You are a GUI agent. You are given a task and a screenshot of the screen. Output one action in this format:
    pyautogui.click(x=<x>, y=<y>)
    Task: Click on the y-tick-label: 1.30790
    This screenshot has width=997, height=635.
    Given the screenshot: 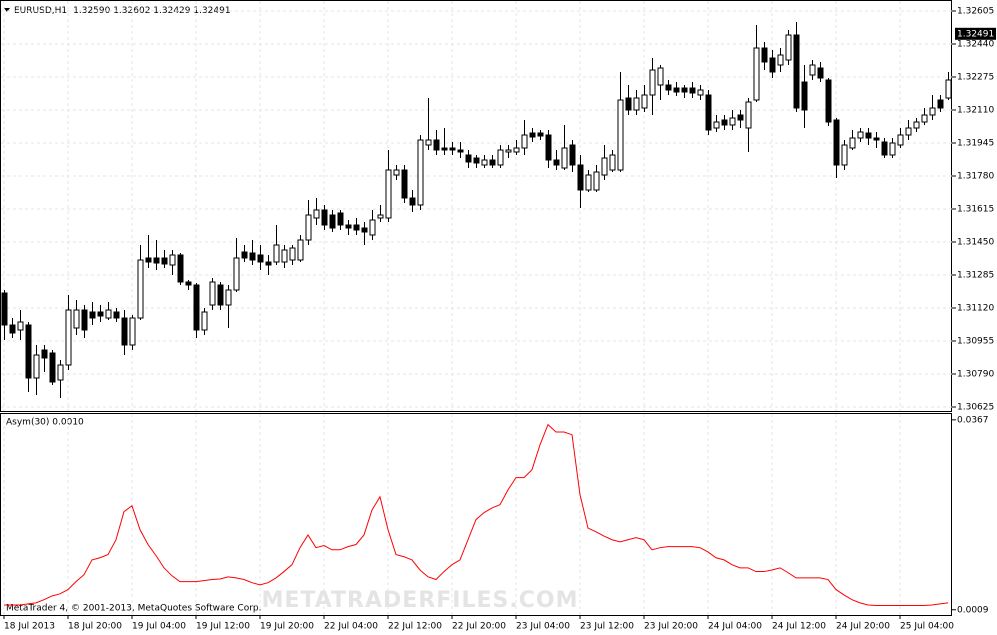 What is the action you would take?
    pyautogui.click(x=975, y=375)
    